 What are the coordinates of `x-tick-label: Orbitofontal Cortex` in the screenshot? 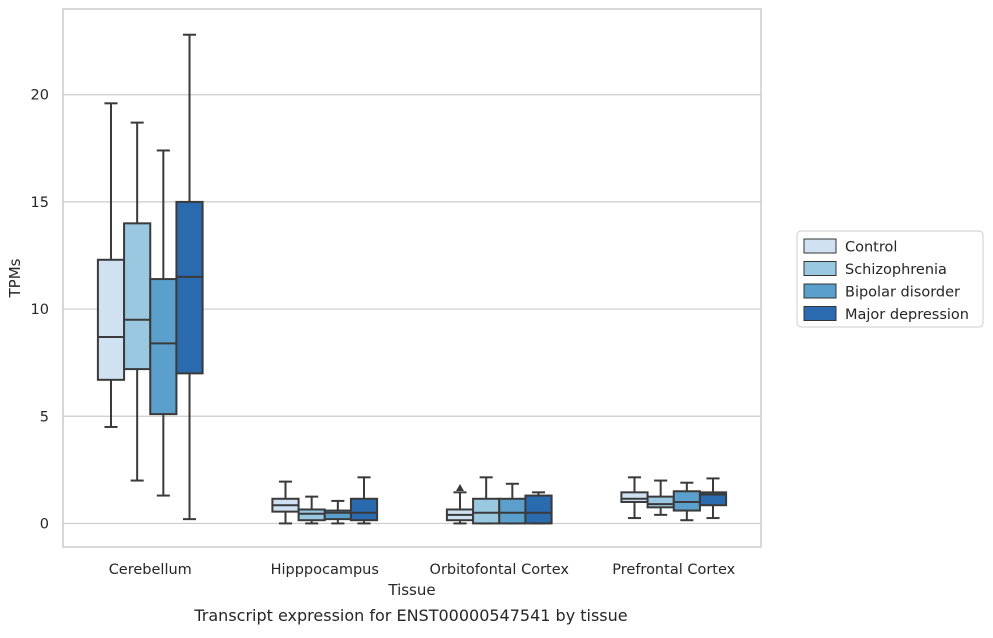 It's located at (500, 570).